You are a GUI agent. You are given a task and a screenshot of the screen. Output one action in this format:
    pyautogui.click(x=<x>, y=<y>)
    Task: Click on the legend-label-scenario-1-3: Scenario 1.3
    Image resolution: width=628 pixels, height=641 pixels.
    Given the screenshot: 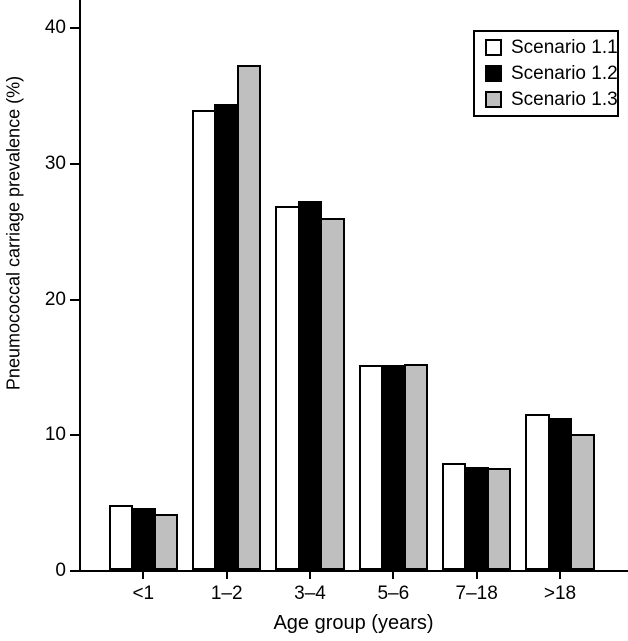 What is the action you would take?
    pyautogui.click(x=564, y=99)
    